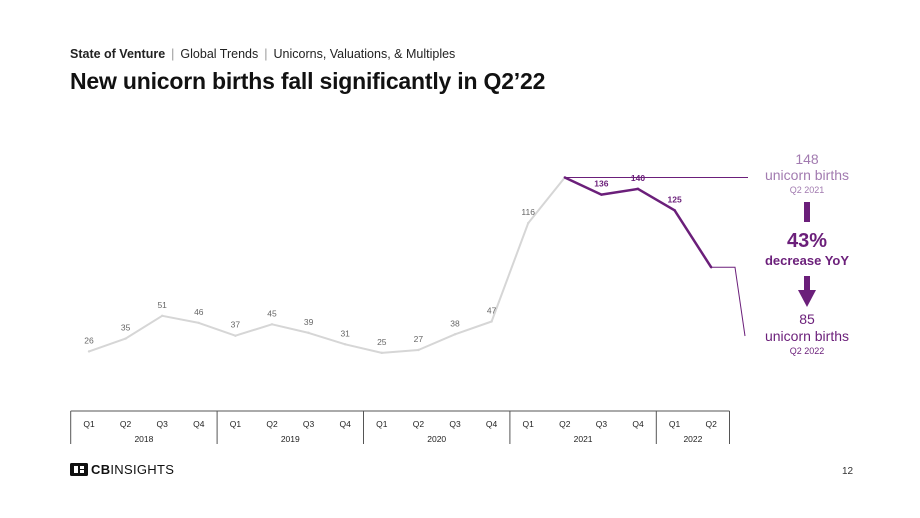 The height and width of the screenshot is (518, 920). Describe the element at coordinates (236, 325) in the screenshot. I see `data-label: 37` at that location.